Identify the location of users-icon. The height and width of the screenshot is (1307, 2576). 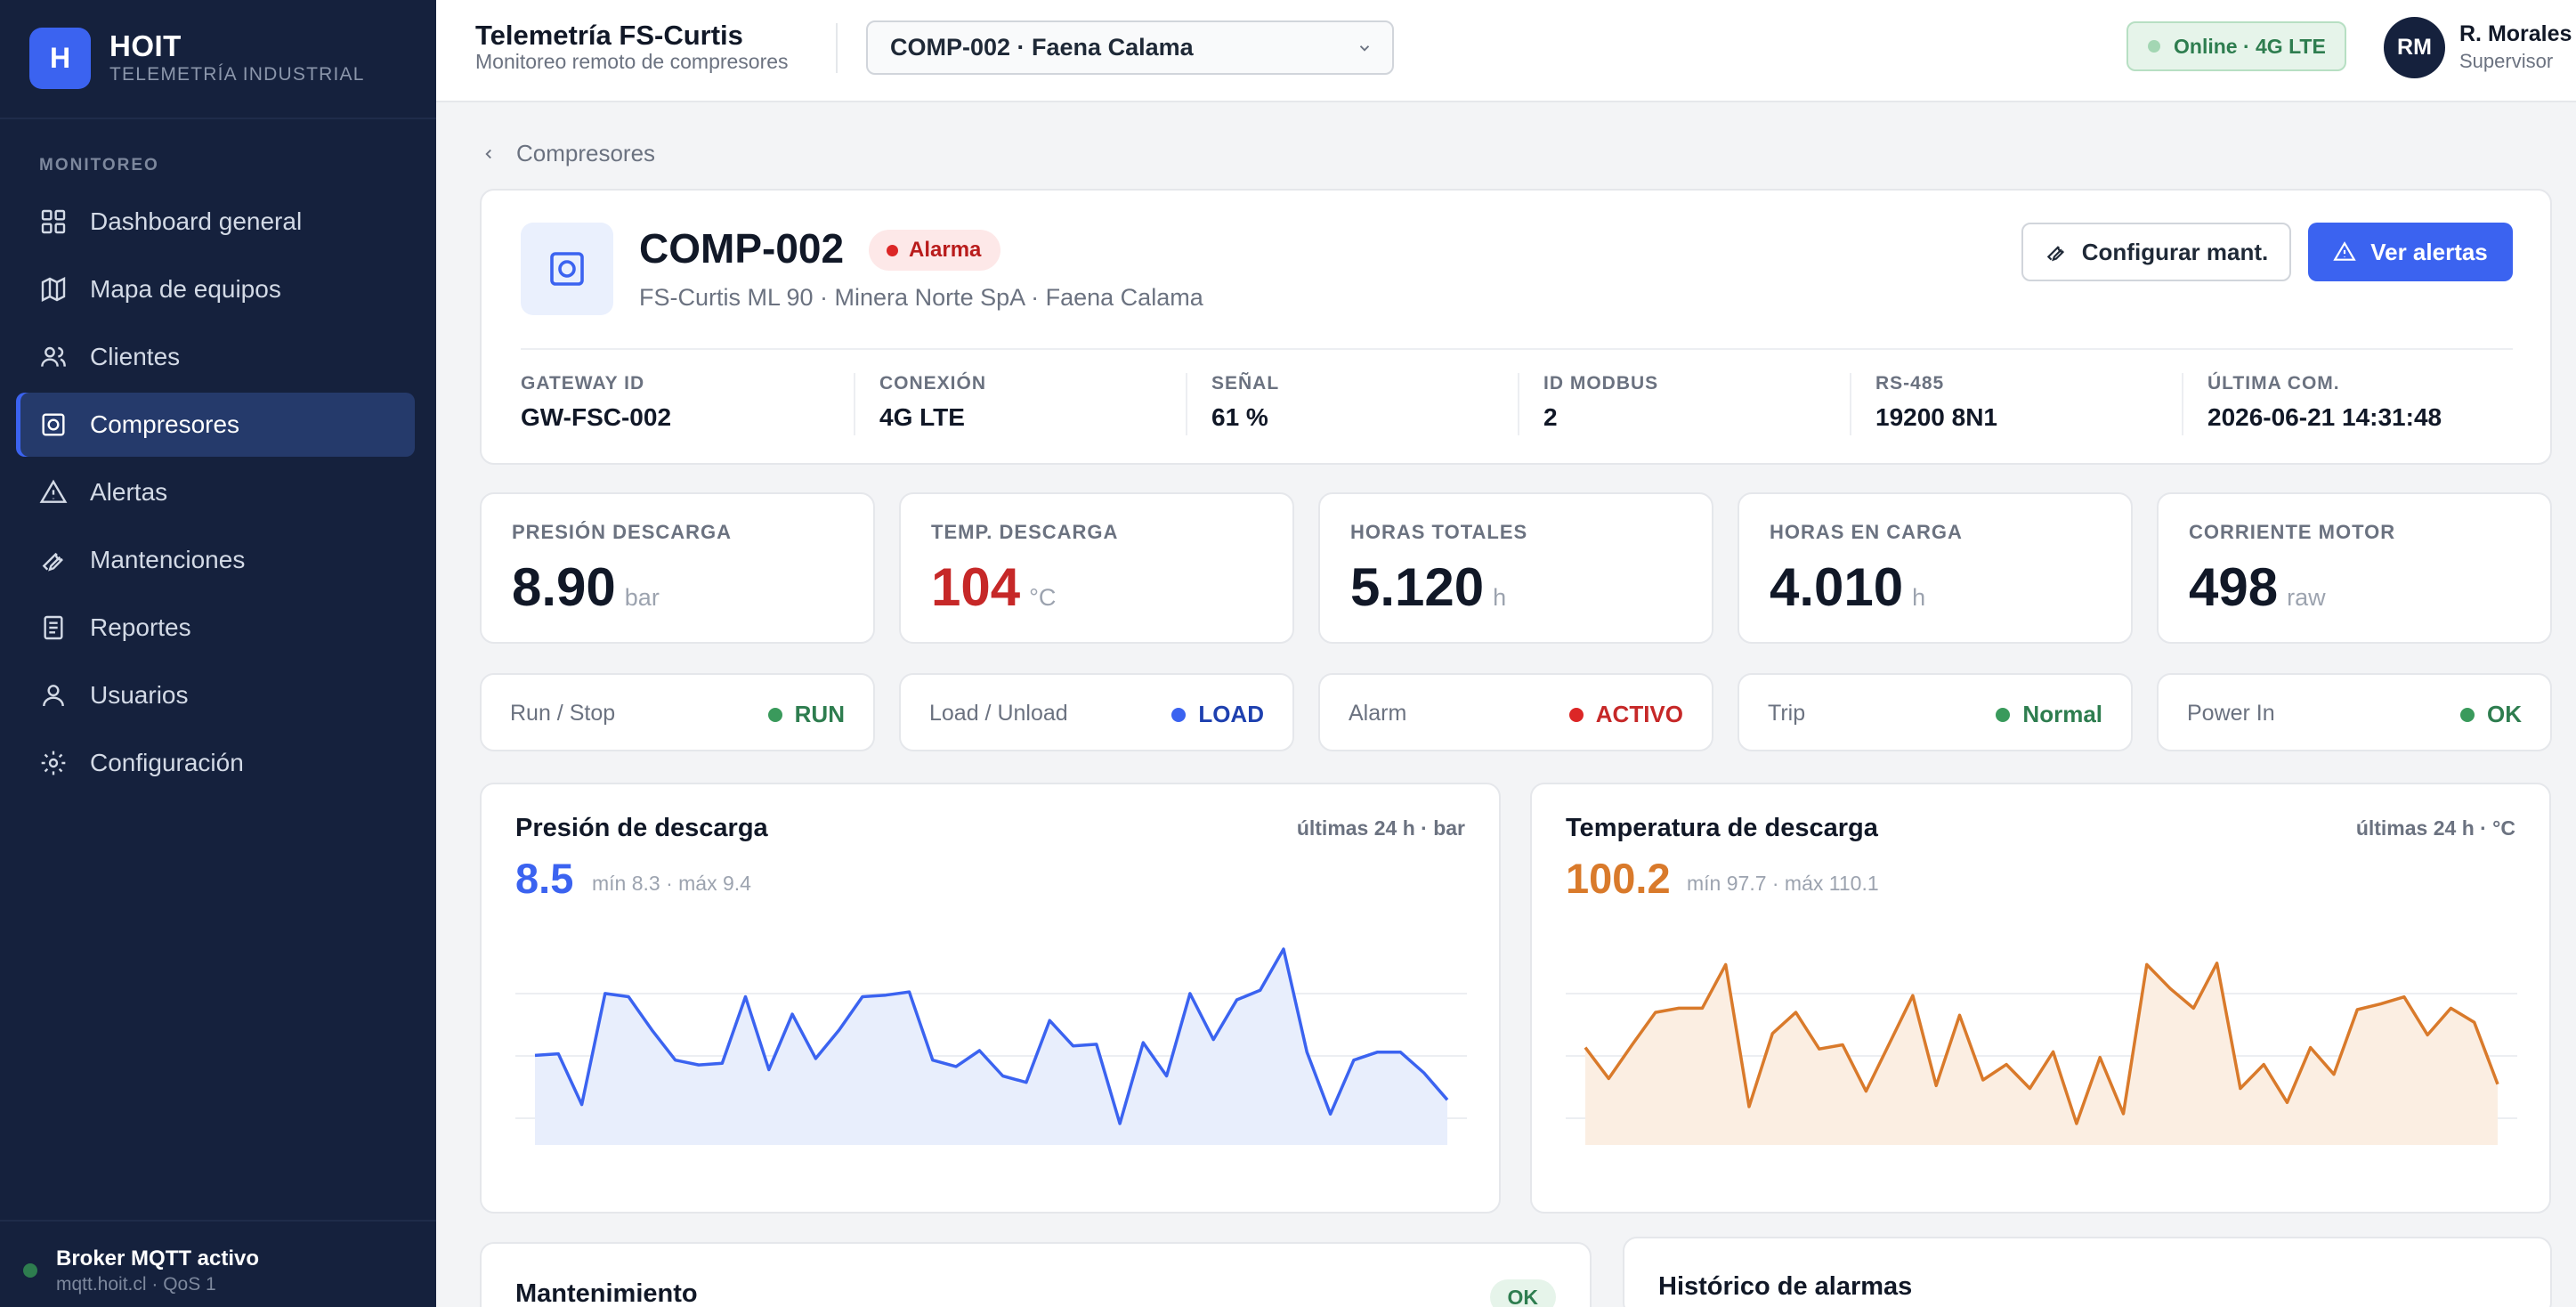
(53, 357).